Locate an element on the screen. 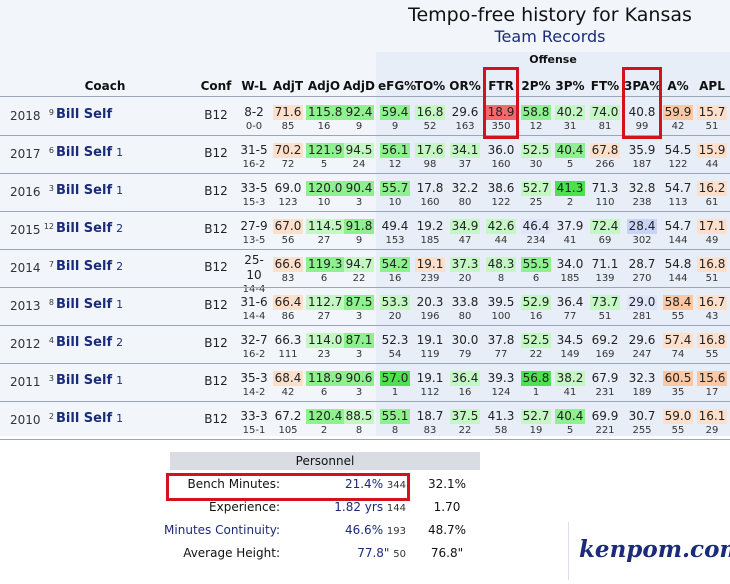 The image size is (730, 584). stat-adjd: 94.5 24 is located at coordinates (359, 155).